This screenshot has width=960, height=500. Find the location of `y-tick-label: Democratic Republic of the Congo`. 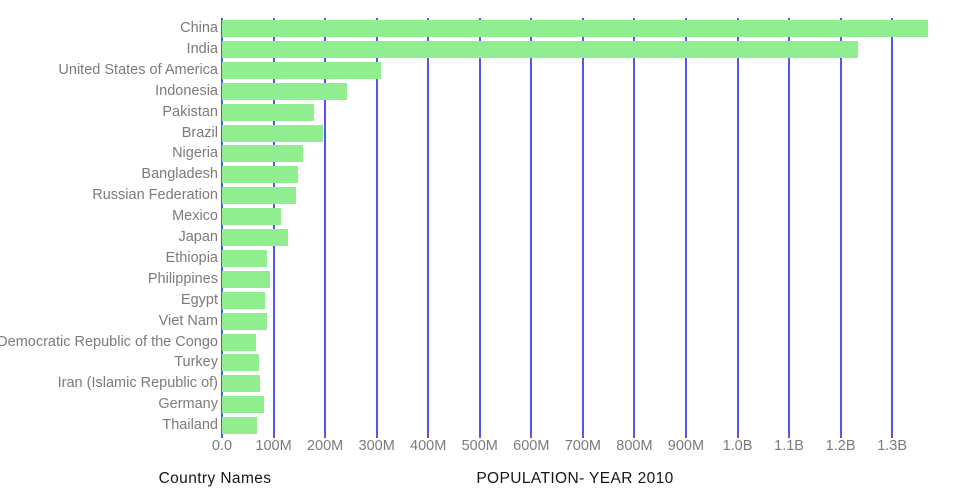

y-tick-label: Democratic Republic of the Congo is located at coordinates (109, 341).